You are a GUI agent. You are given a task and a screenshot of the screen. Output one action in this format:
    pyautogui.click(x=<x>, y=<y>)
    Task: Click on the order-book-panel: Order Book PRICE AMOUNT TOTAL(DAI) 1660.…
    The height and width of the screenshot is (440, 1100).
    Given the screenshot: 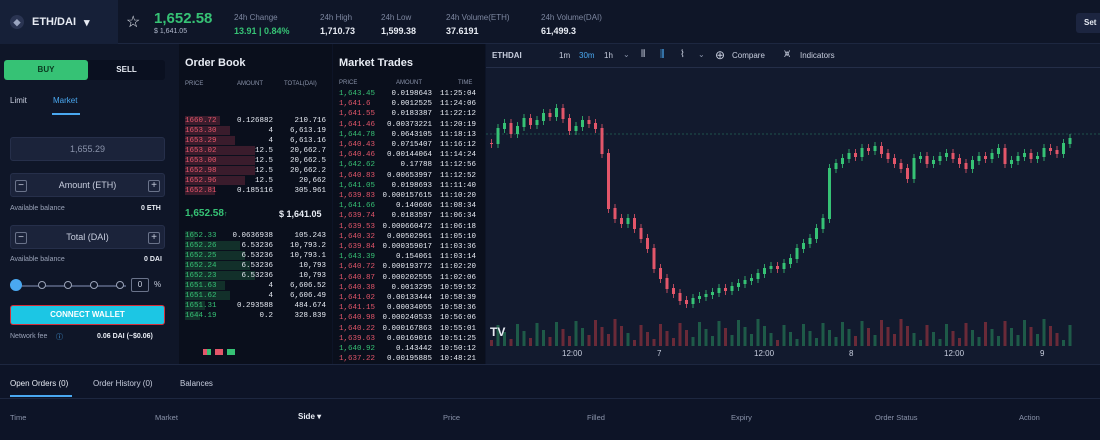 What is the action you would take?
    pyautogui.click(x=255, y=204)
    